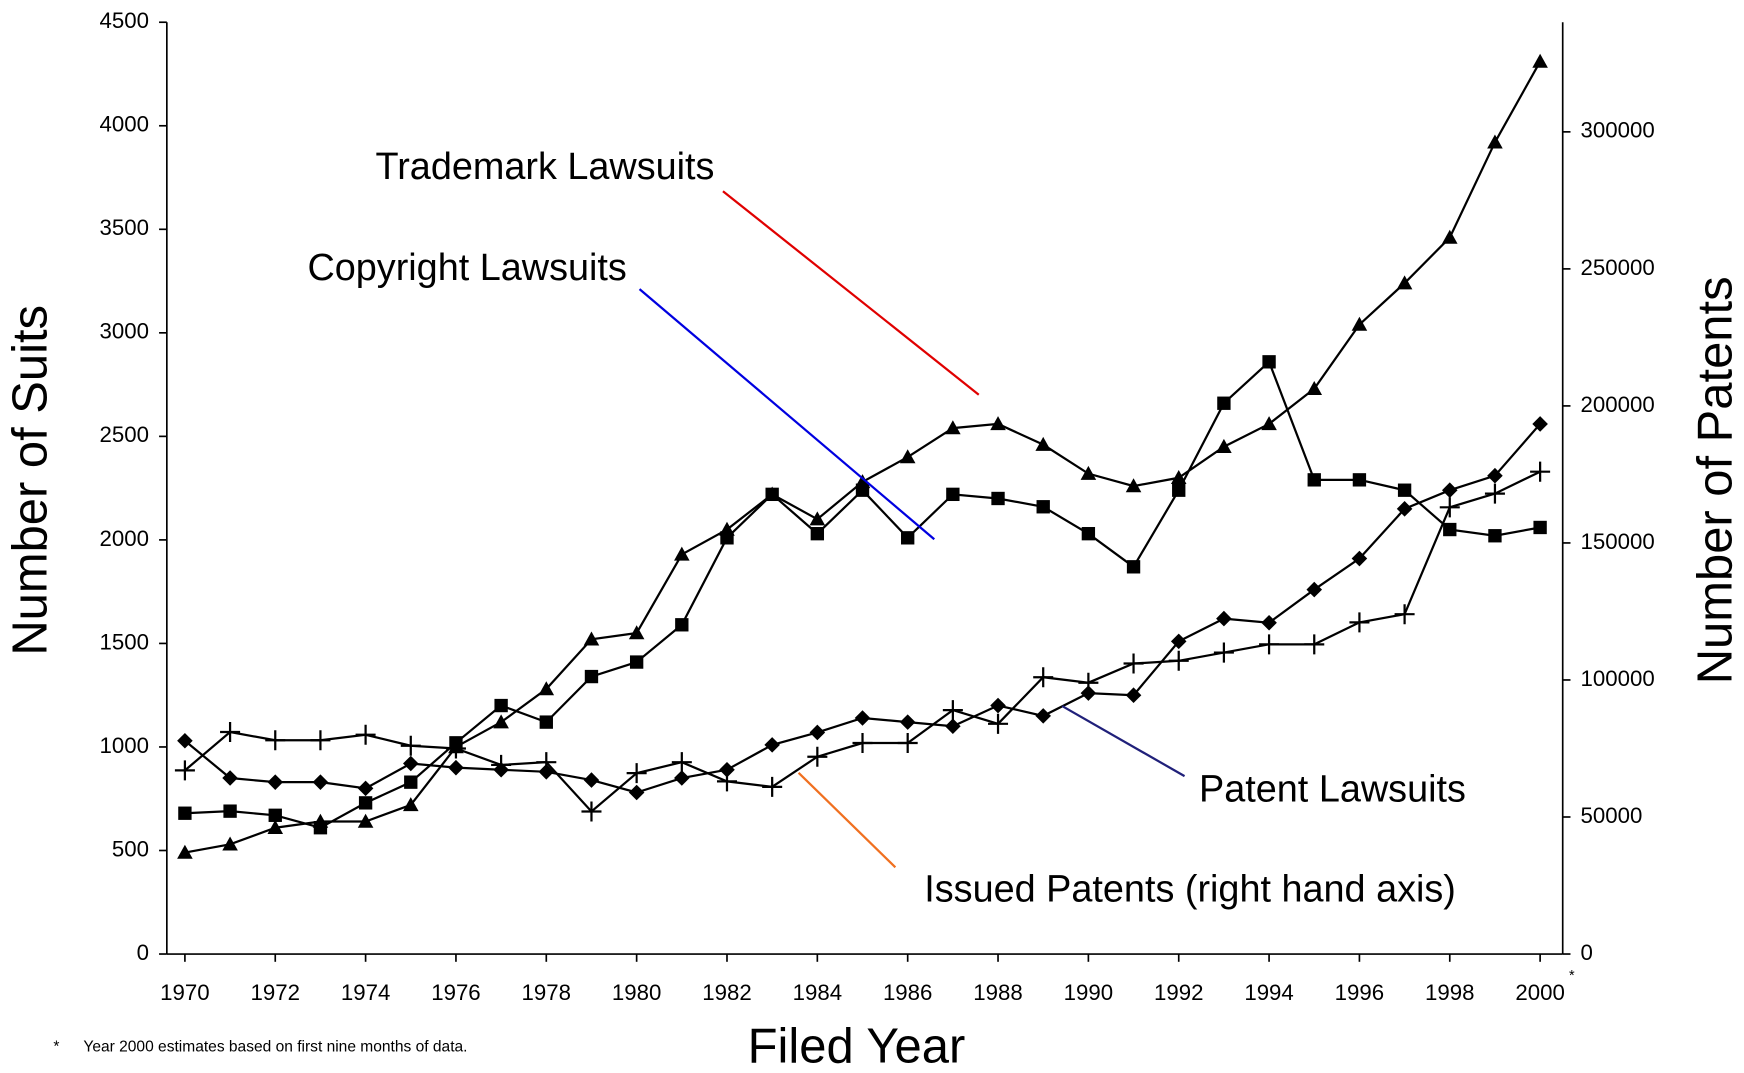 This screenshot has height=1073, width=1744. What do you see at coordinates (124, 227) in the screenshot?
I see `y-tick-label: 3500` at bounding box center [124, 227].